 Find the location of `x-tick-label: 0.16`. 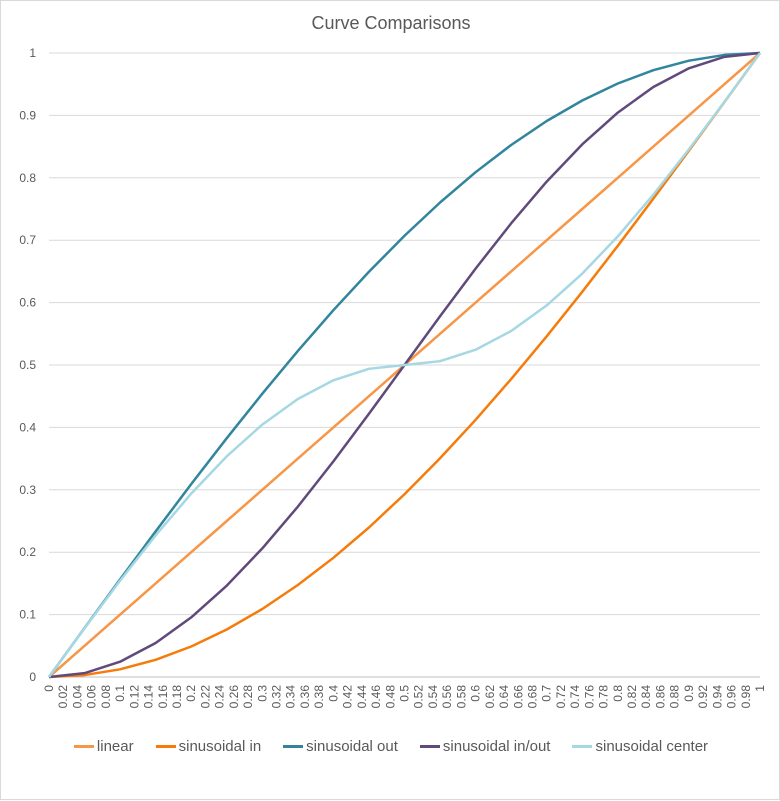

x-tick-label: 0.16 is located at coordinates (163, 697).